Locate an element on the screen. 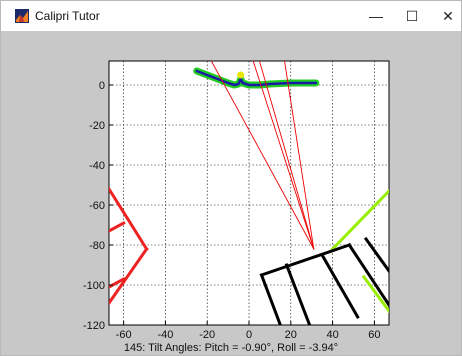 This screenshot has height=356, width=462. maximize-icon: ☐ is located at coordinates (412, 15).